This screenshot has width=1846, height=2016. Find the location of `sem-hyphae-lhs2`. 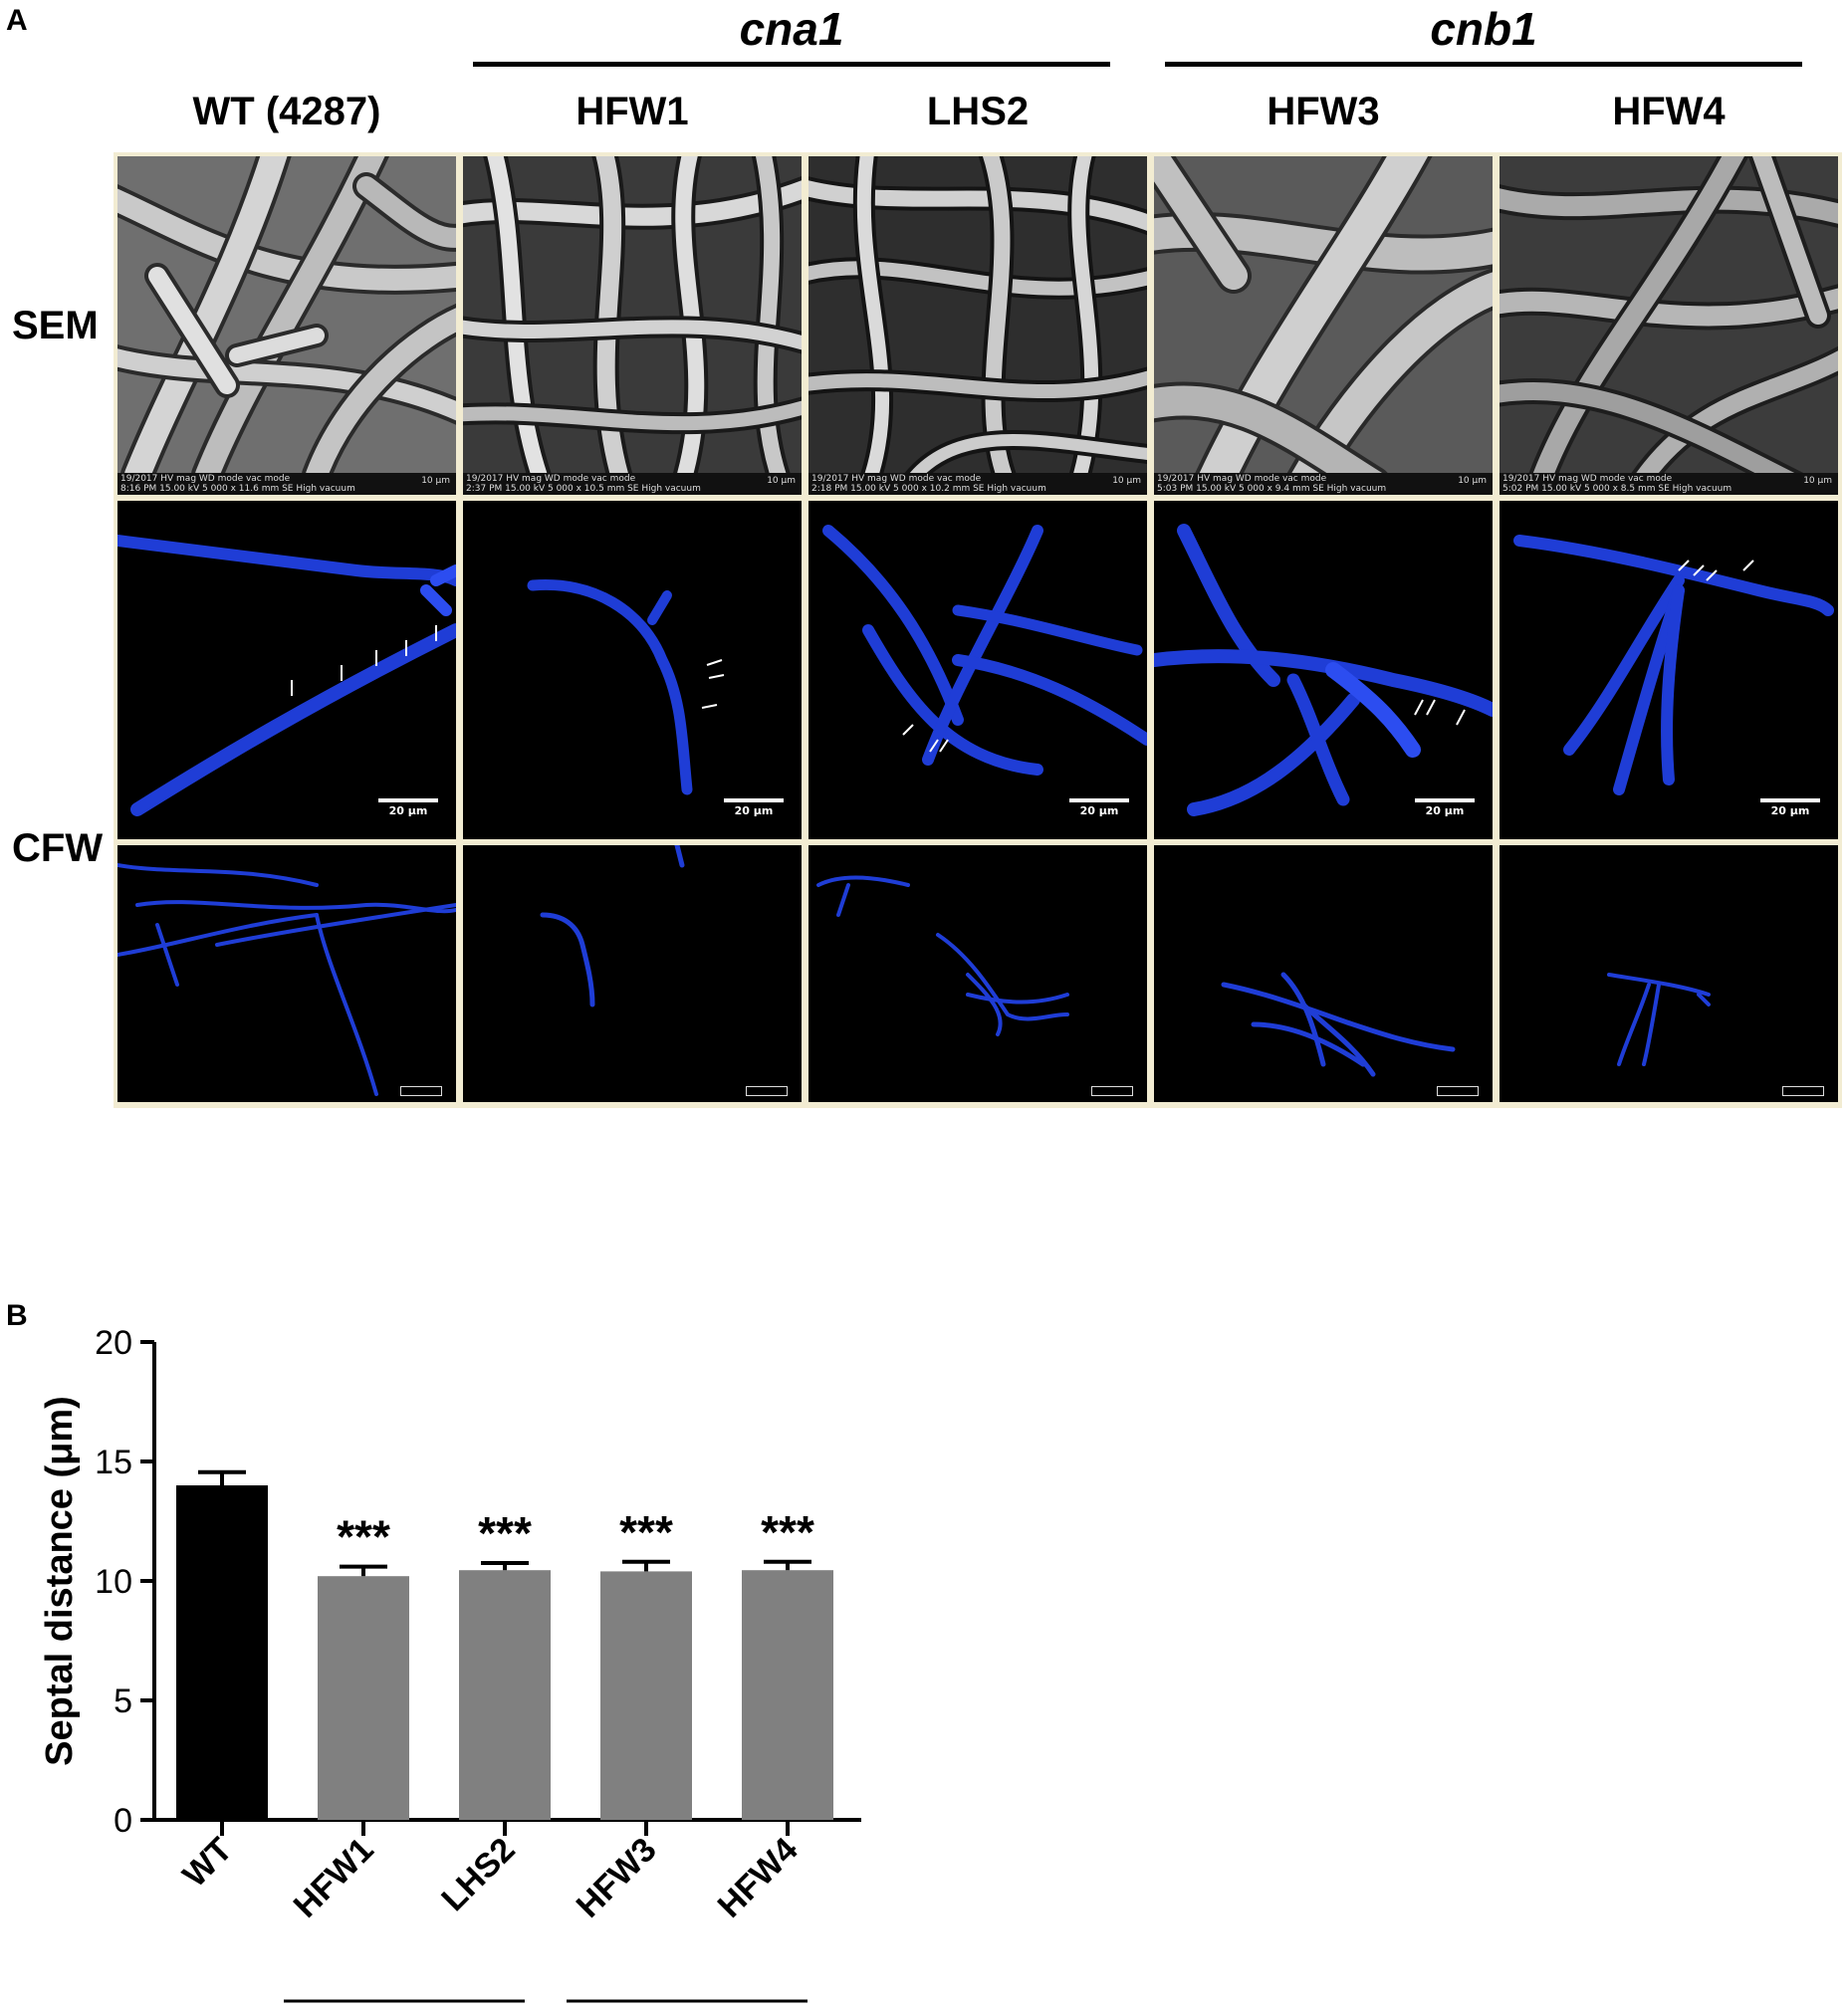

sem-hyphae-lhs2 is located at coordinates (978, 326).